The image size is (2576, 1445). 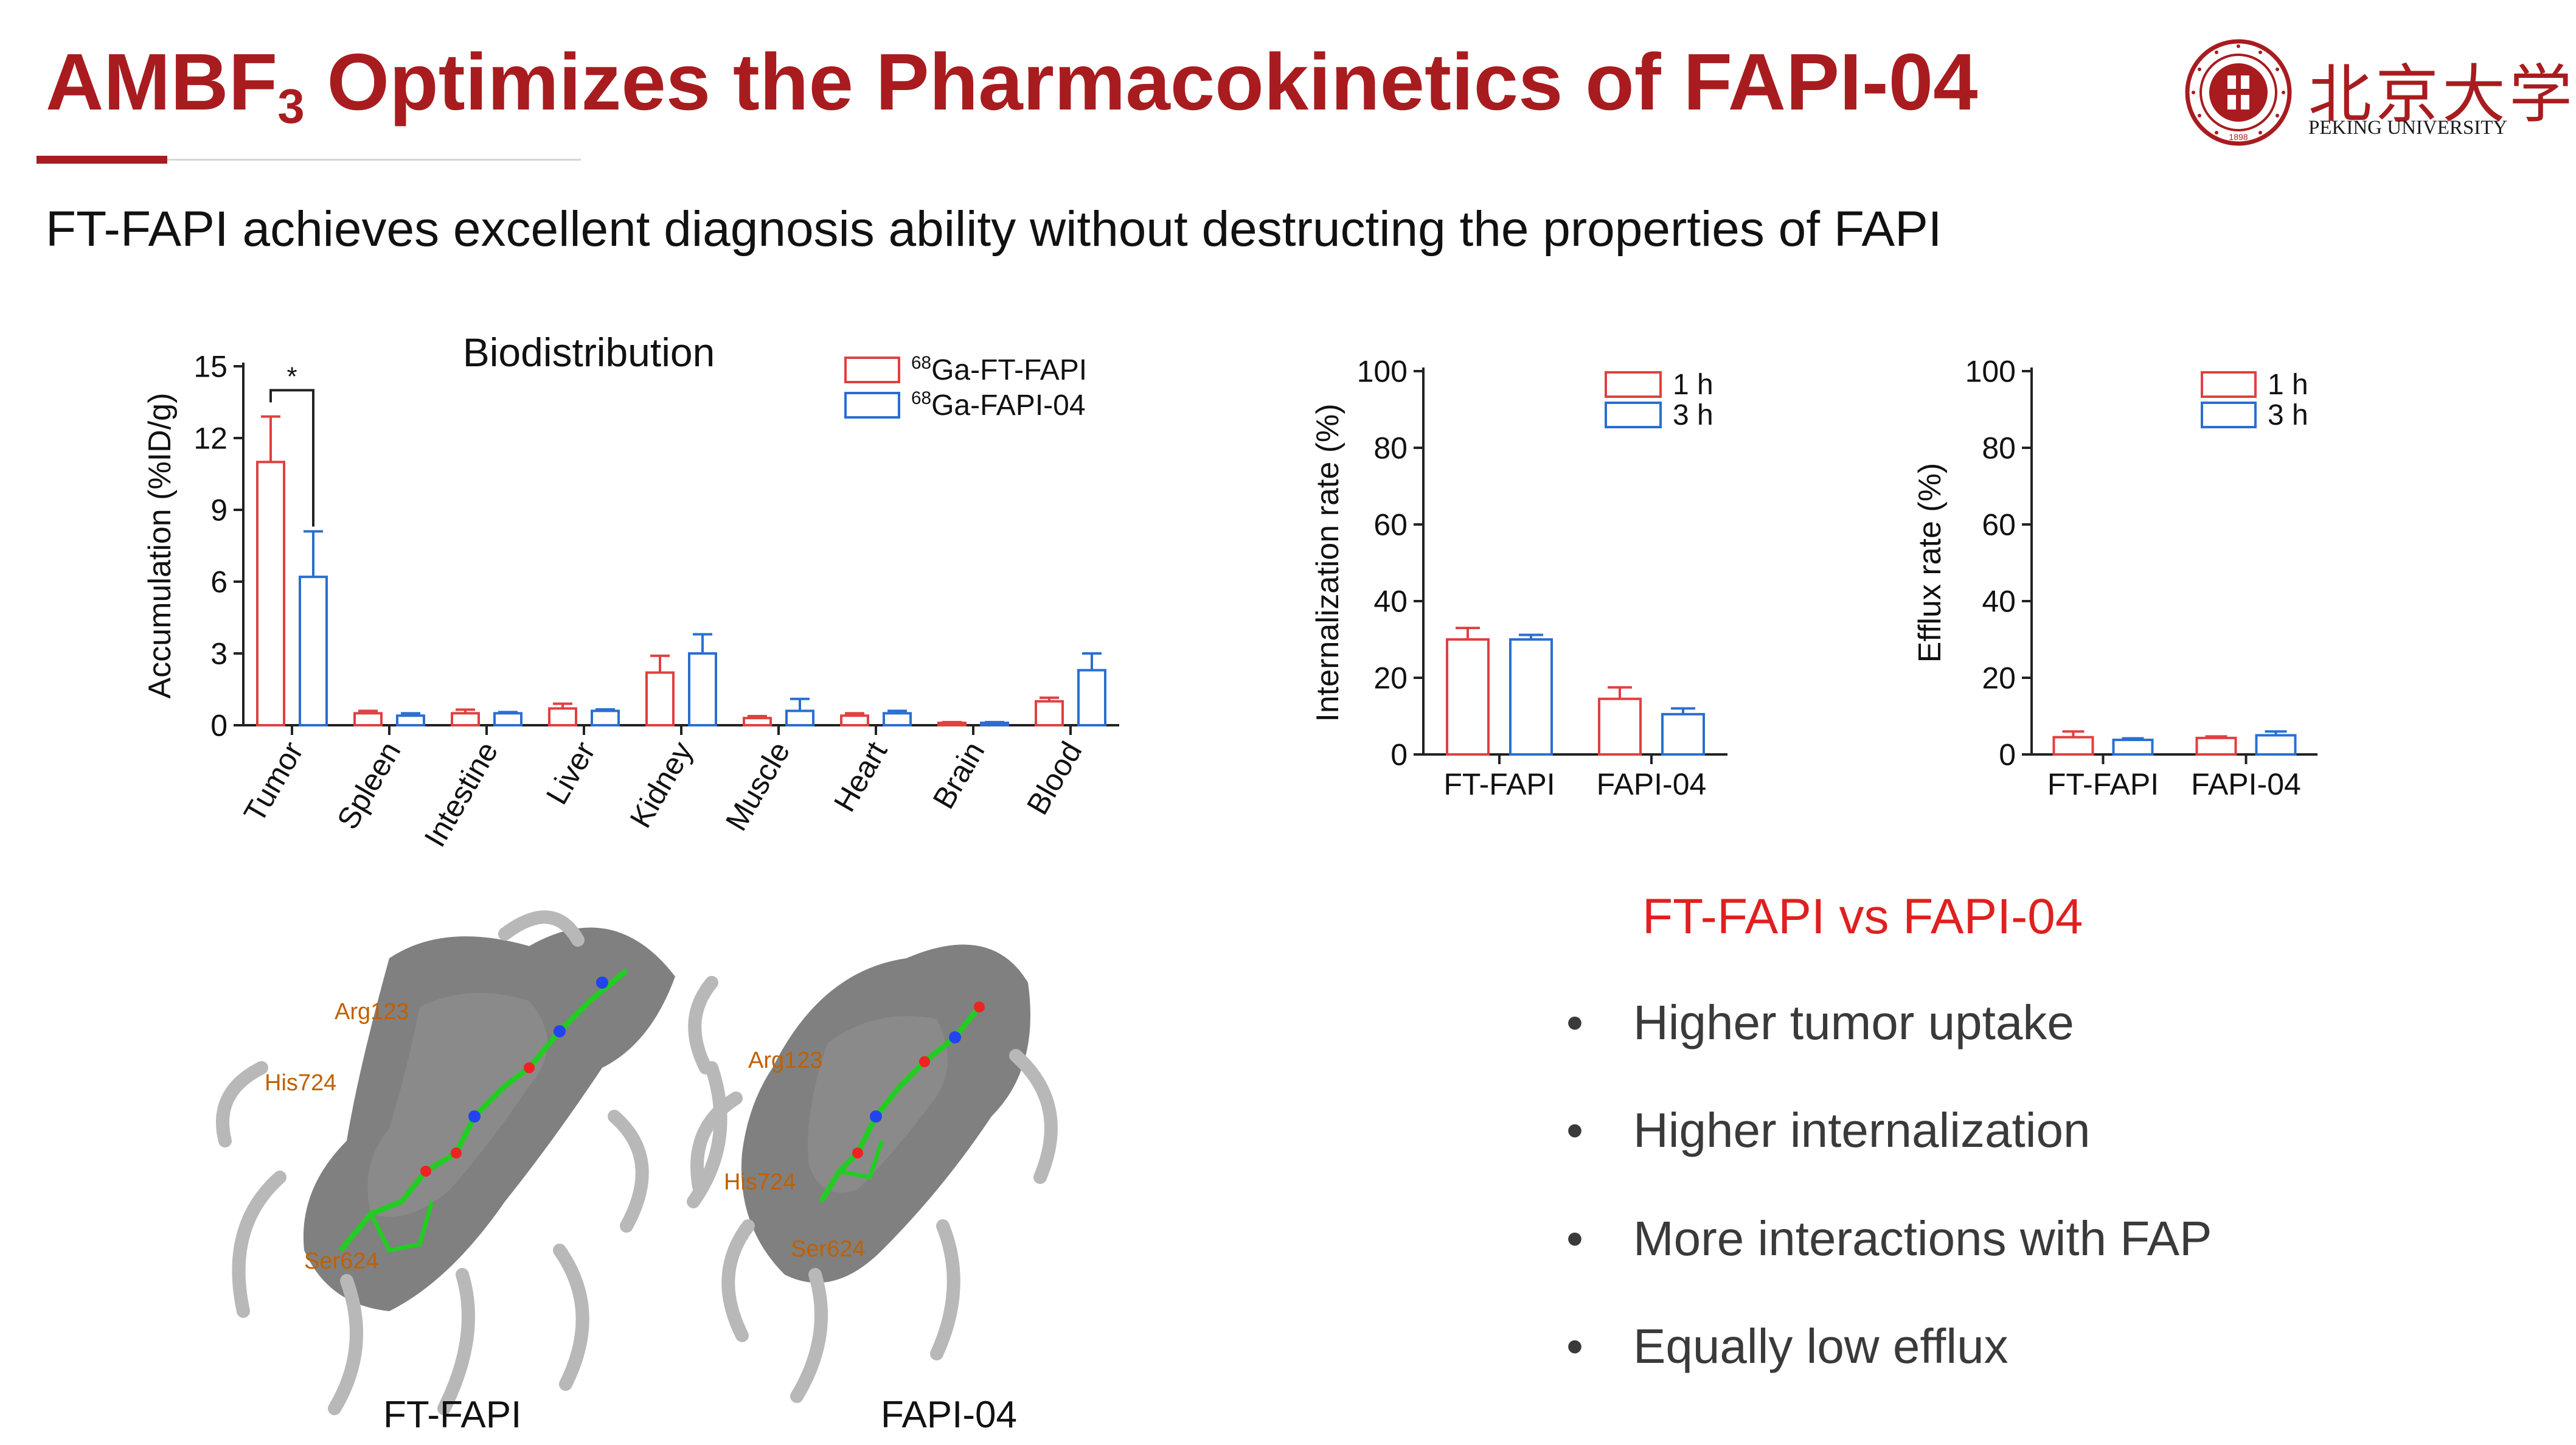 I want to click on y-axis-label: Efflux rate (%), so click(x=1930, y=563).